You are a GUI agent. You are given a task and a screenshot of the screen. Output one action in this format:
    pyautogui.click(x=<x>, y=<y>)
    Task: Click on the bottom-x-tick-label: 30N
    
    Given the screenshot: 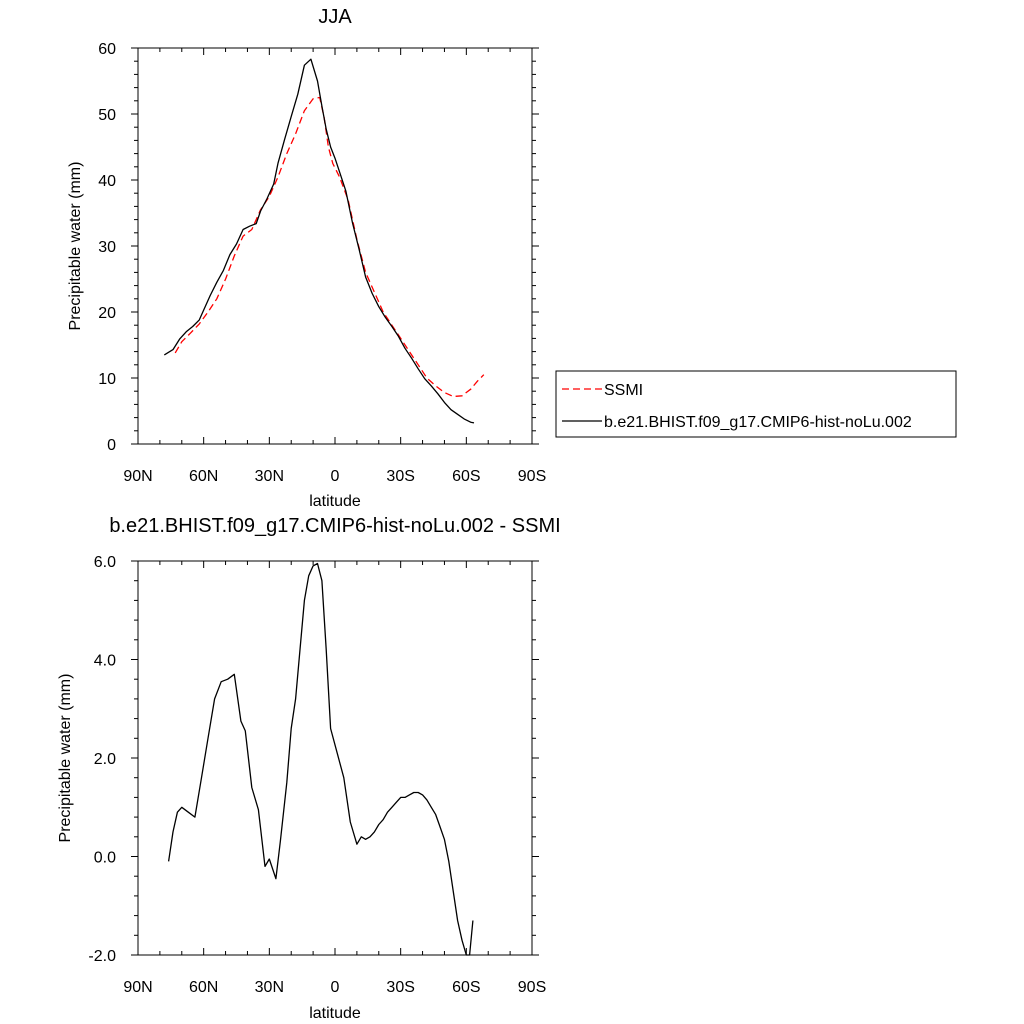 What is the action you would take?
    pyautogui.click(x=269, y=987)
    